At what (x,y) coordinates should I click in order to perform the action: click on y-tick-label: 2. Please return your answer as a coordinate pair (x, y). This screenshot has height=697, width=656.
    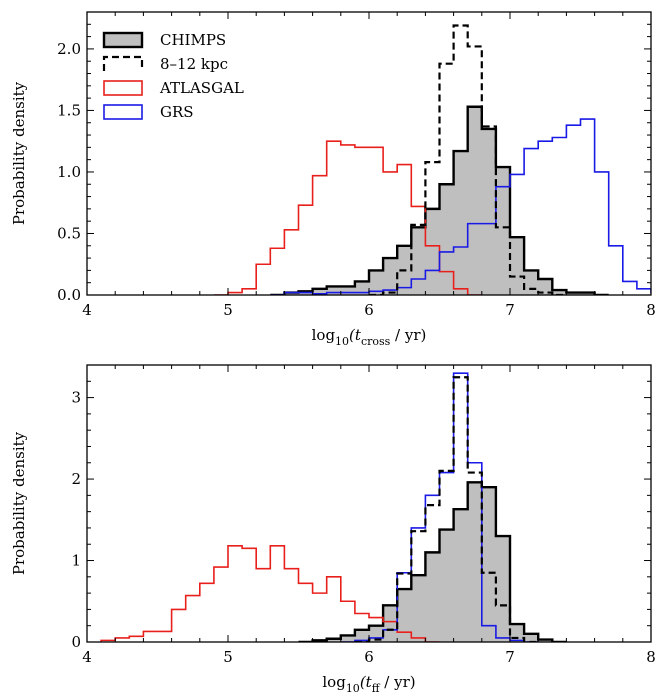
    Looking at the image, I should click on (76, 479).